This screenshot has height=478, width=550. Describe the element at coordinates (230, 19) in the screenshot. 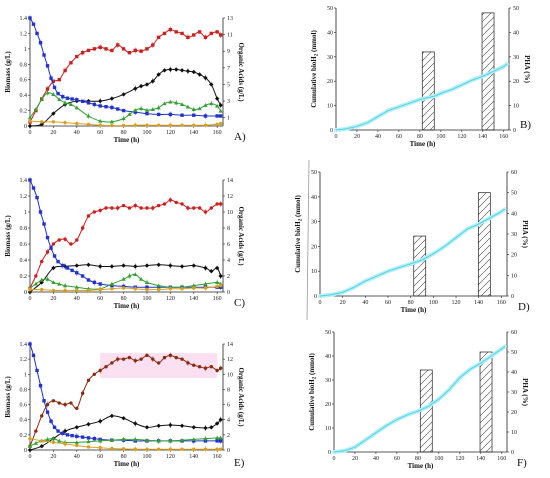

I see `y2-tick-label: 13` at that location.